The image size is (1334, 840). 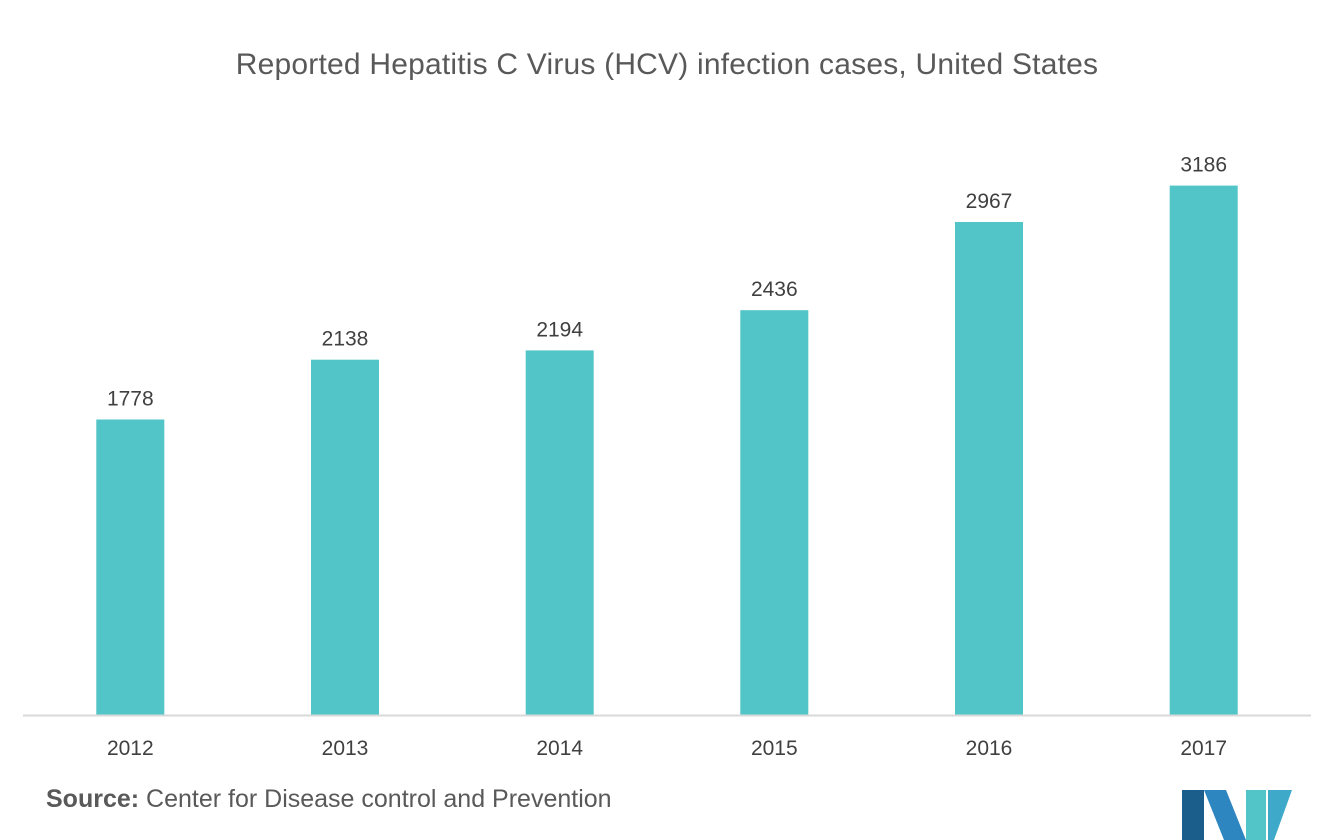 I want to click on bar-2013, so click(x=345, y=537).